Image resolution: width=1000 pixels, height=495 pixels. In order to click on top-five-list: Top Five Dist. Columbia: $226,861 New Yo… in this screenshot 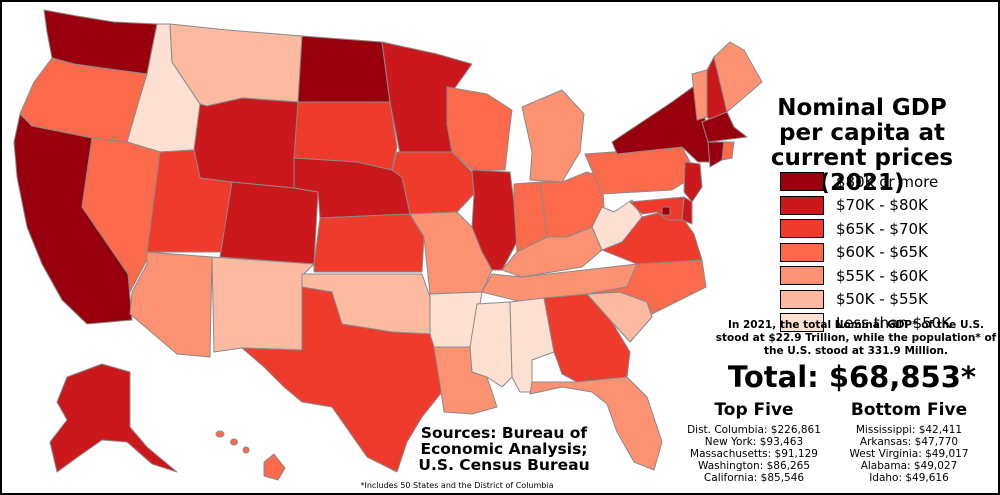, I will do `click(754, 442)`.